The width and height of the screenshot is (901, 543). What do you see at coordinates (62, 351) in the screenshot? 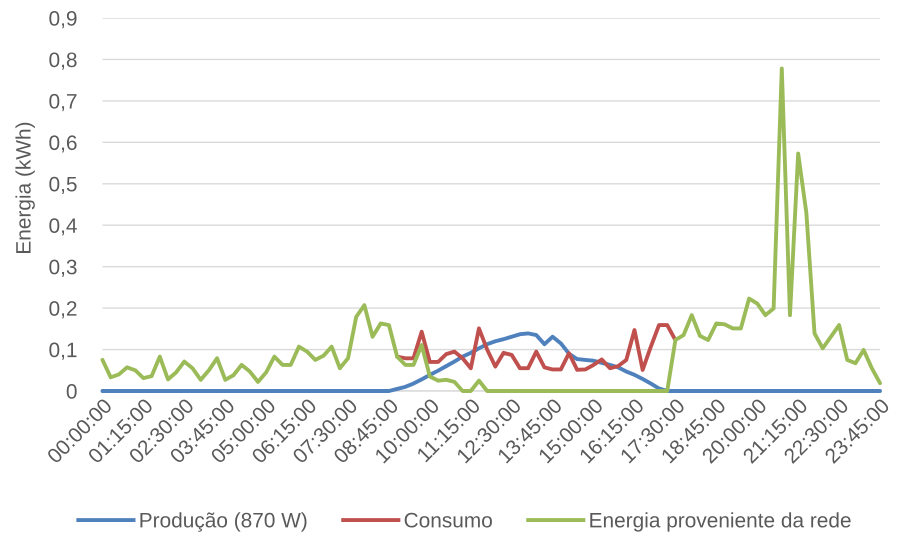
I see `y-tick-label: 0,1` at bounding box center [62, 351].